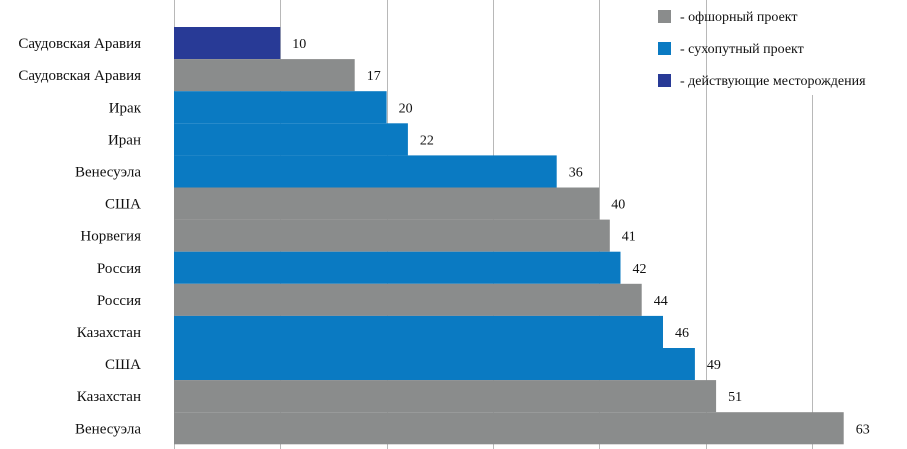 Image resolution: width=907 pixels, height=449 pixels. I want to click on category-label-6: Норвегия, so click(110, 237).